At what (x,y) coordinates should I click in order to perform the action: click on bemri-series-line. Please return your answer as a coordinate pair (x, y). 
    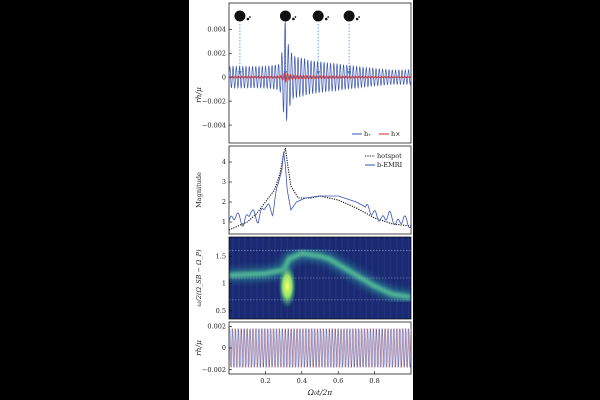
    Looking at the image, I should click on (320, 190).